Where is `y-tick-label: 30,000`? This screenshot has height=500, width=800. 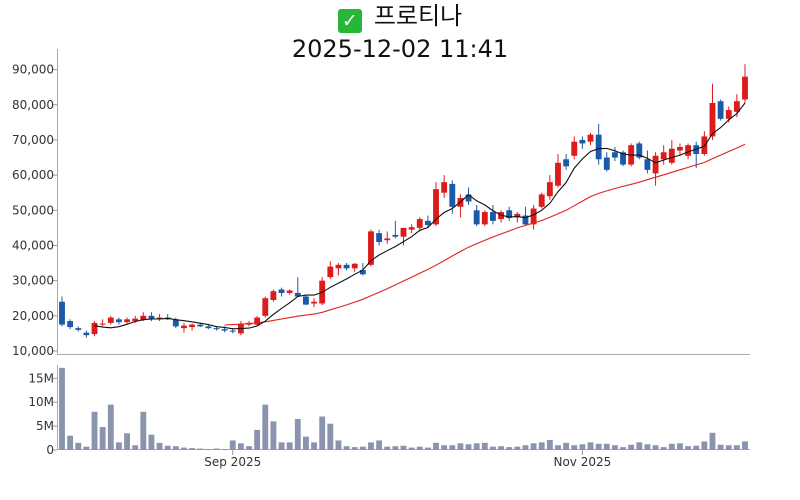 y-tick-label: 30,000 is located at coordinates (33, 281).